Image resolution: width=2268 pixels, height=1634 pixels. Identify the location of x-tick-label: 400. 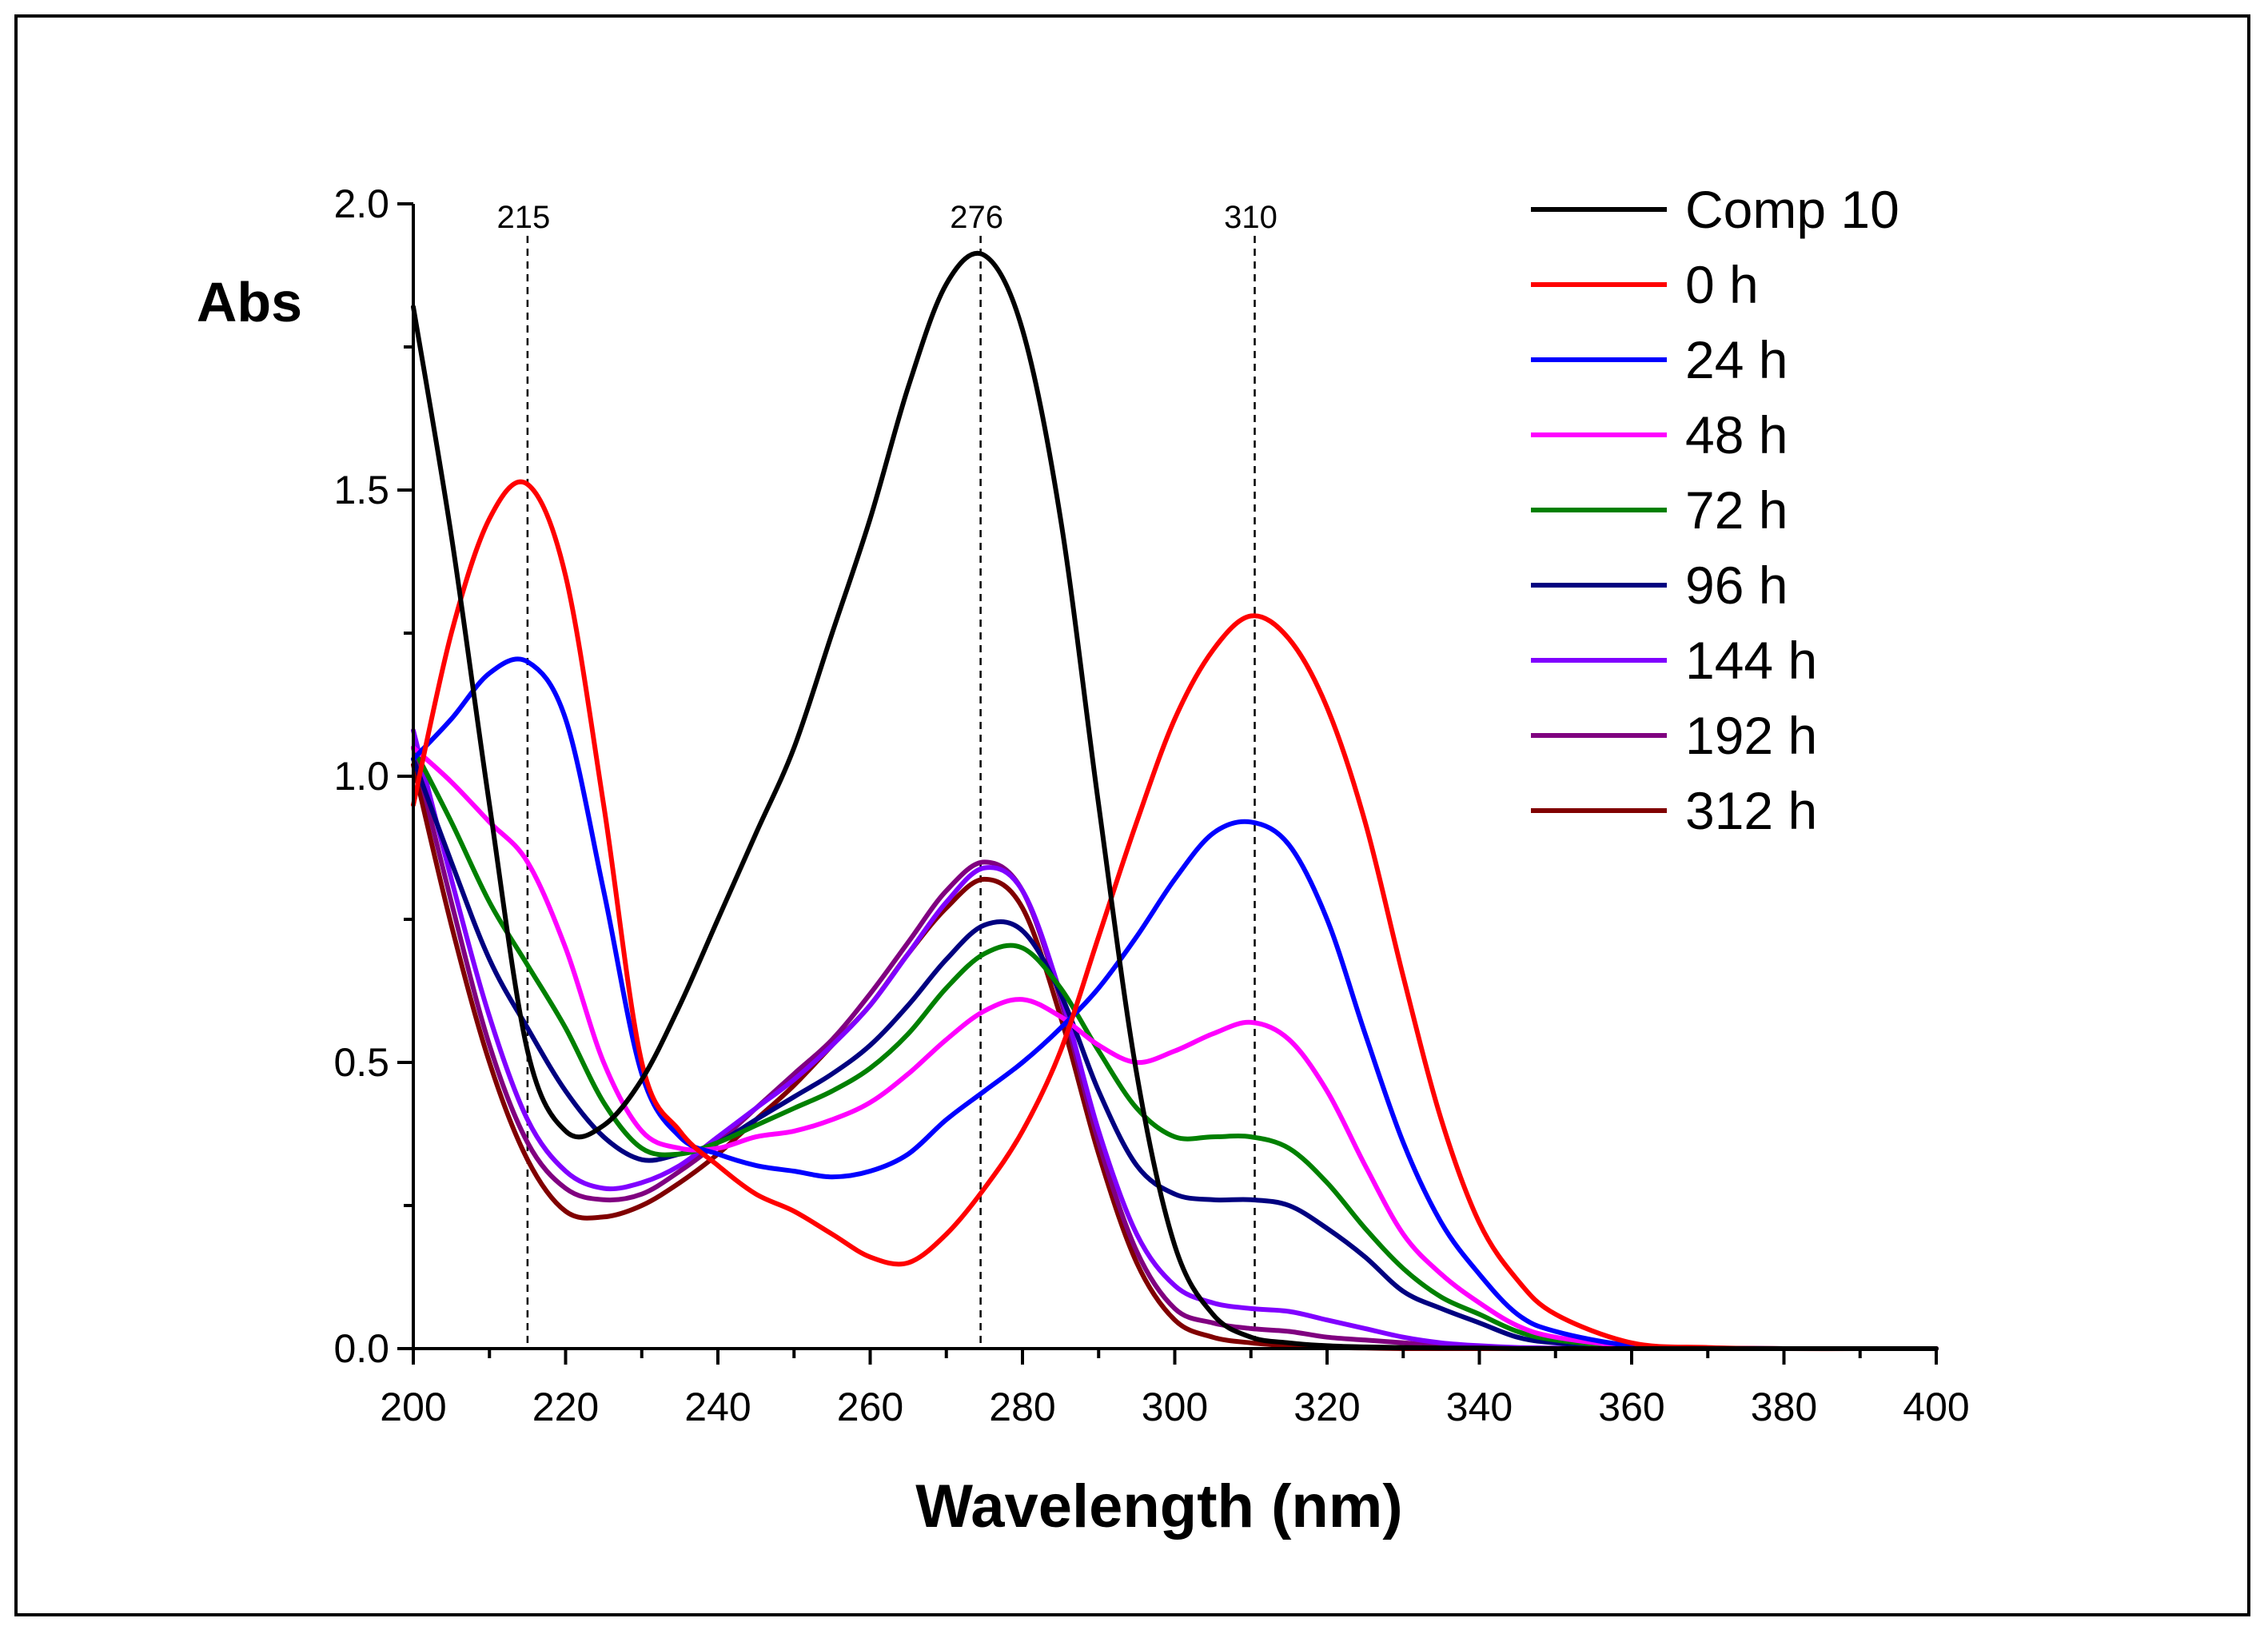
(1936, 1407).